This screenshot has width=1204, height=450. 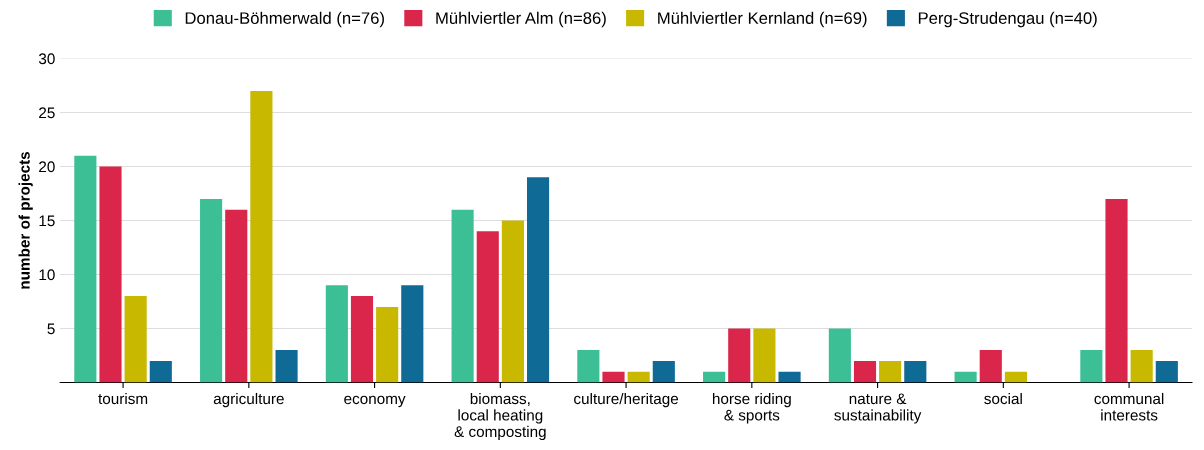 What do you see at coordinates (375, 401) in the screenshot?
I see `x-tick-label: economy` at bounding box center [375, 401].